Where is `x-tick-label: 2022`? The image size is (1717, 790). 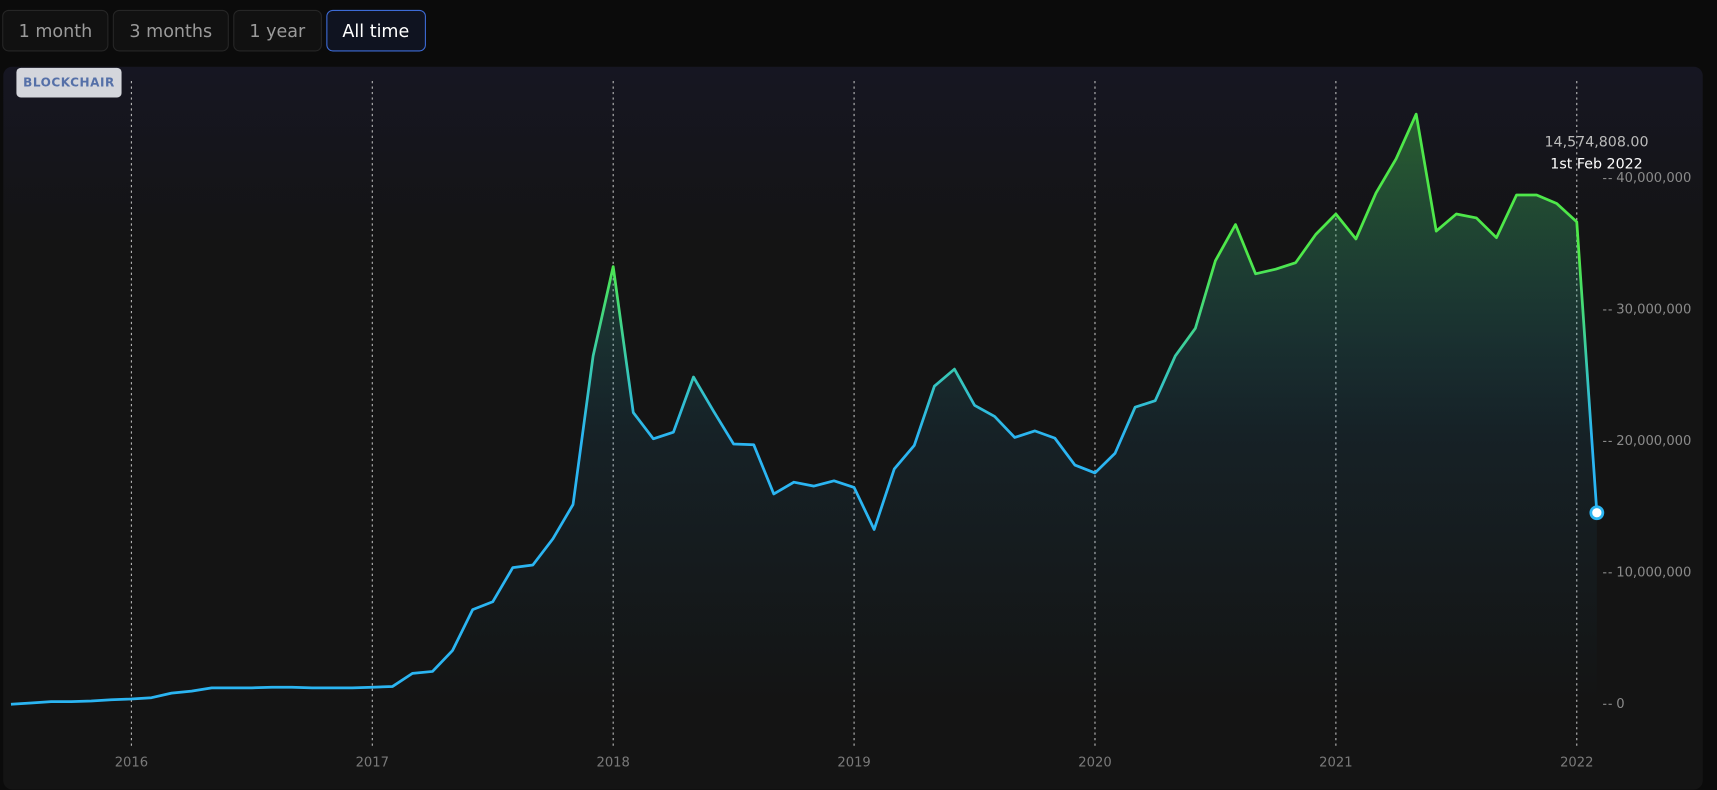
x-tick-label: 2022 is located at coordinates (1576, 763).